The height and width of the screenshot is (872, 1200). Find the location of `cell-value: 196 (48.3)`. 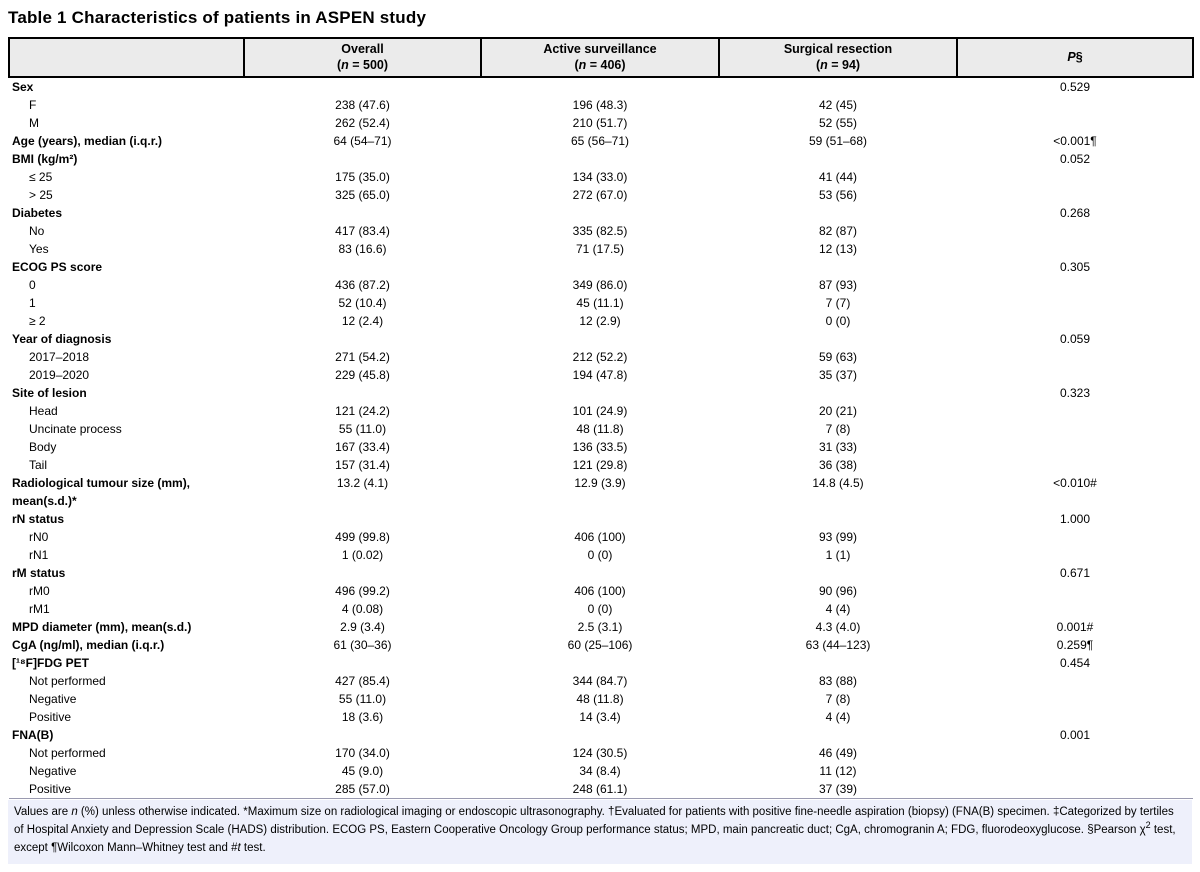

cell-value: 196 (48.3) is located at coordinates (600, 104).